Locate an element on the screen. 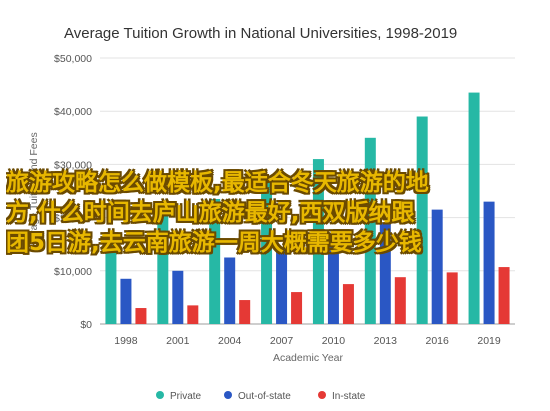  bar-out-of-state-2013 is located at coordinates (385, 273).